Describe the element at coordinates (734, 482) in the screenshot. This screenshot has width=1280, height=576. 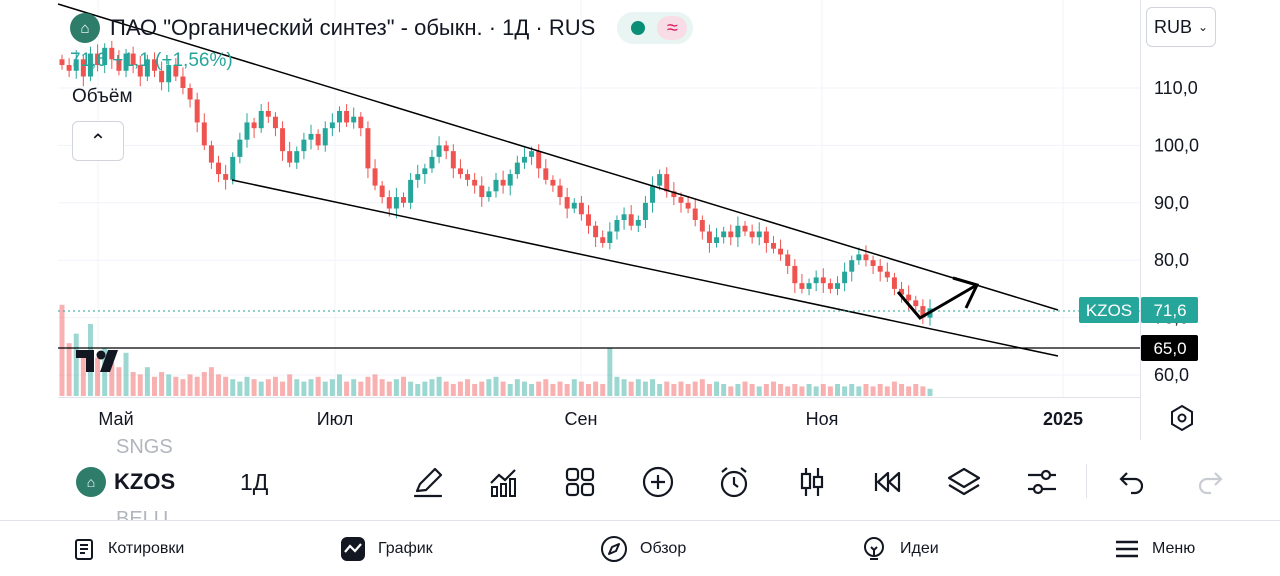
I see `alert-icon` at that location.